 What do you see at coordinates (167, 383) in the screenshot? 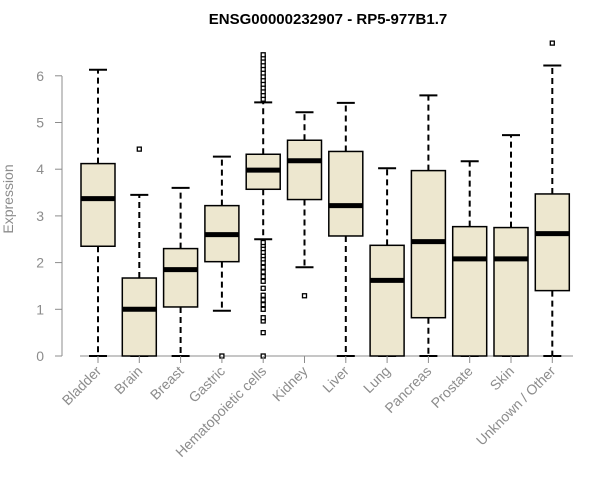
I see `x-tick-label: Breast` at bounding box center [167, 383].